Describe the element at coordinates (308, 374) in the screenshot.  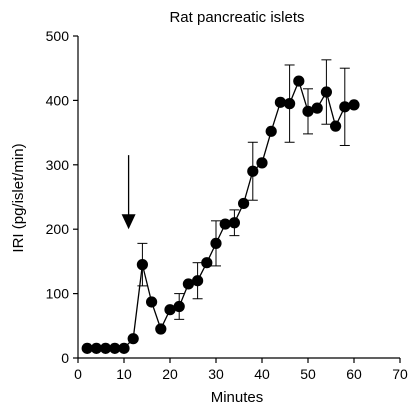
I see `x-tick-label: 50` at that location.